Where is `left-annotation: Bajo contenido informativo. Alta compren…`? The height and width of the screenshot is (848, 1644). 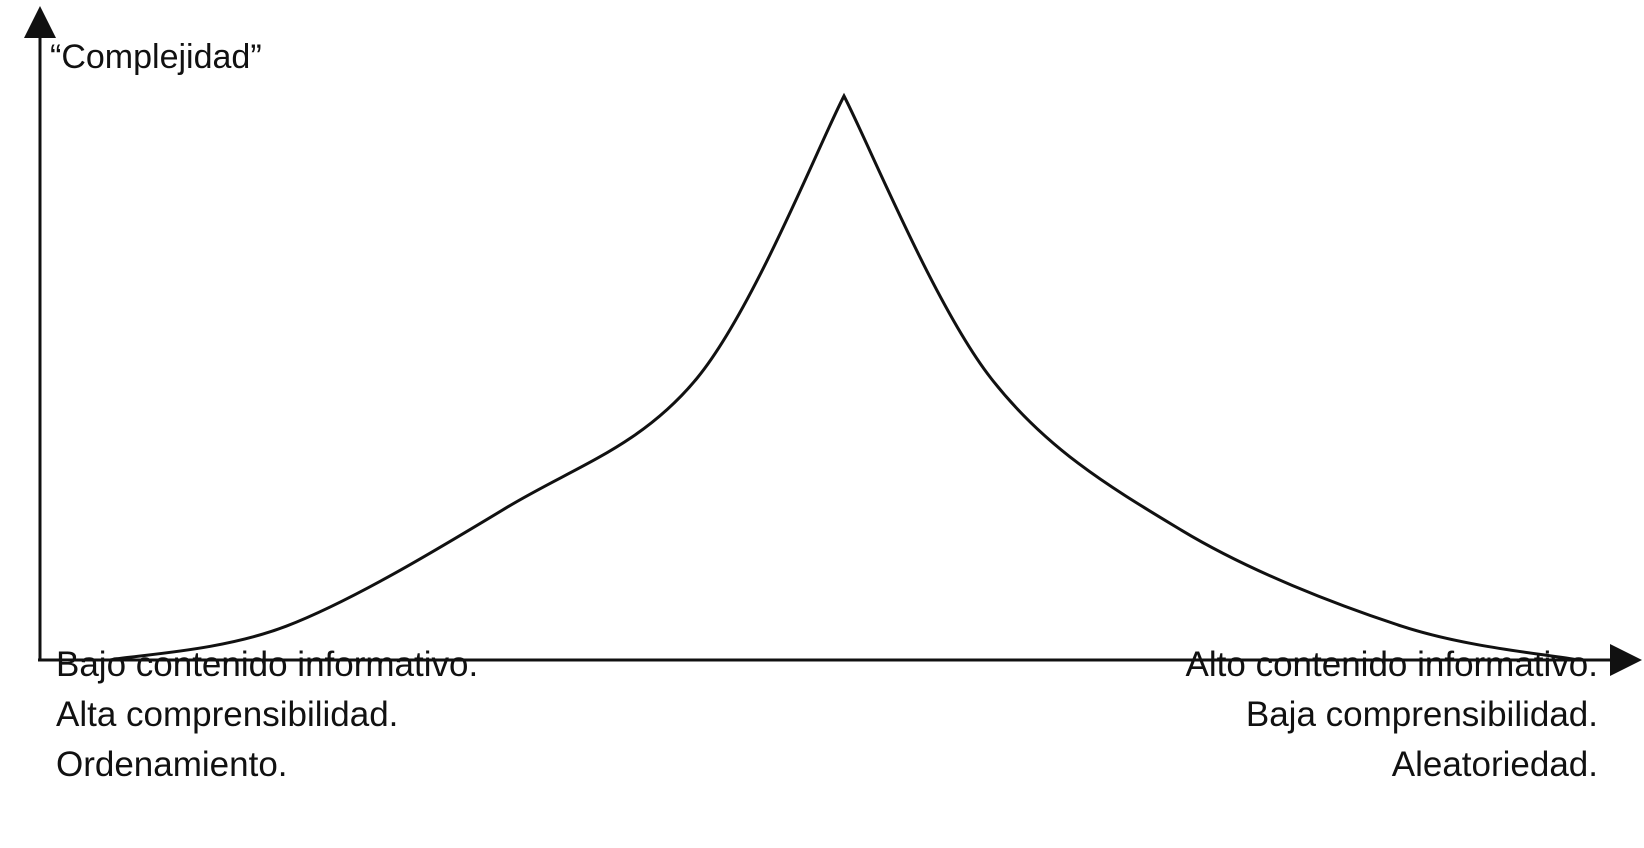 left-annotation: Bajo contenido informativo. Alta compren… is located at coordinates (267, 715).